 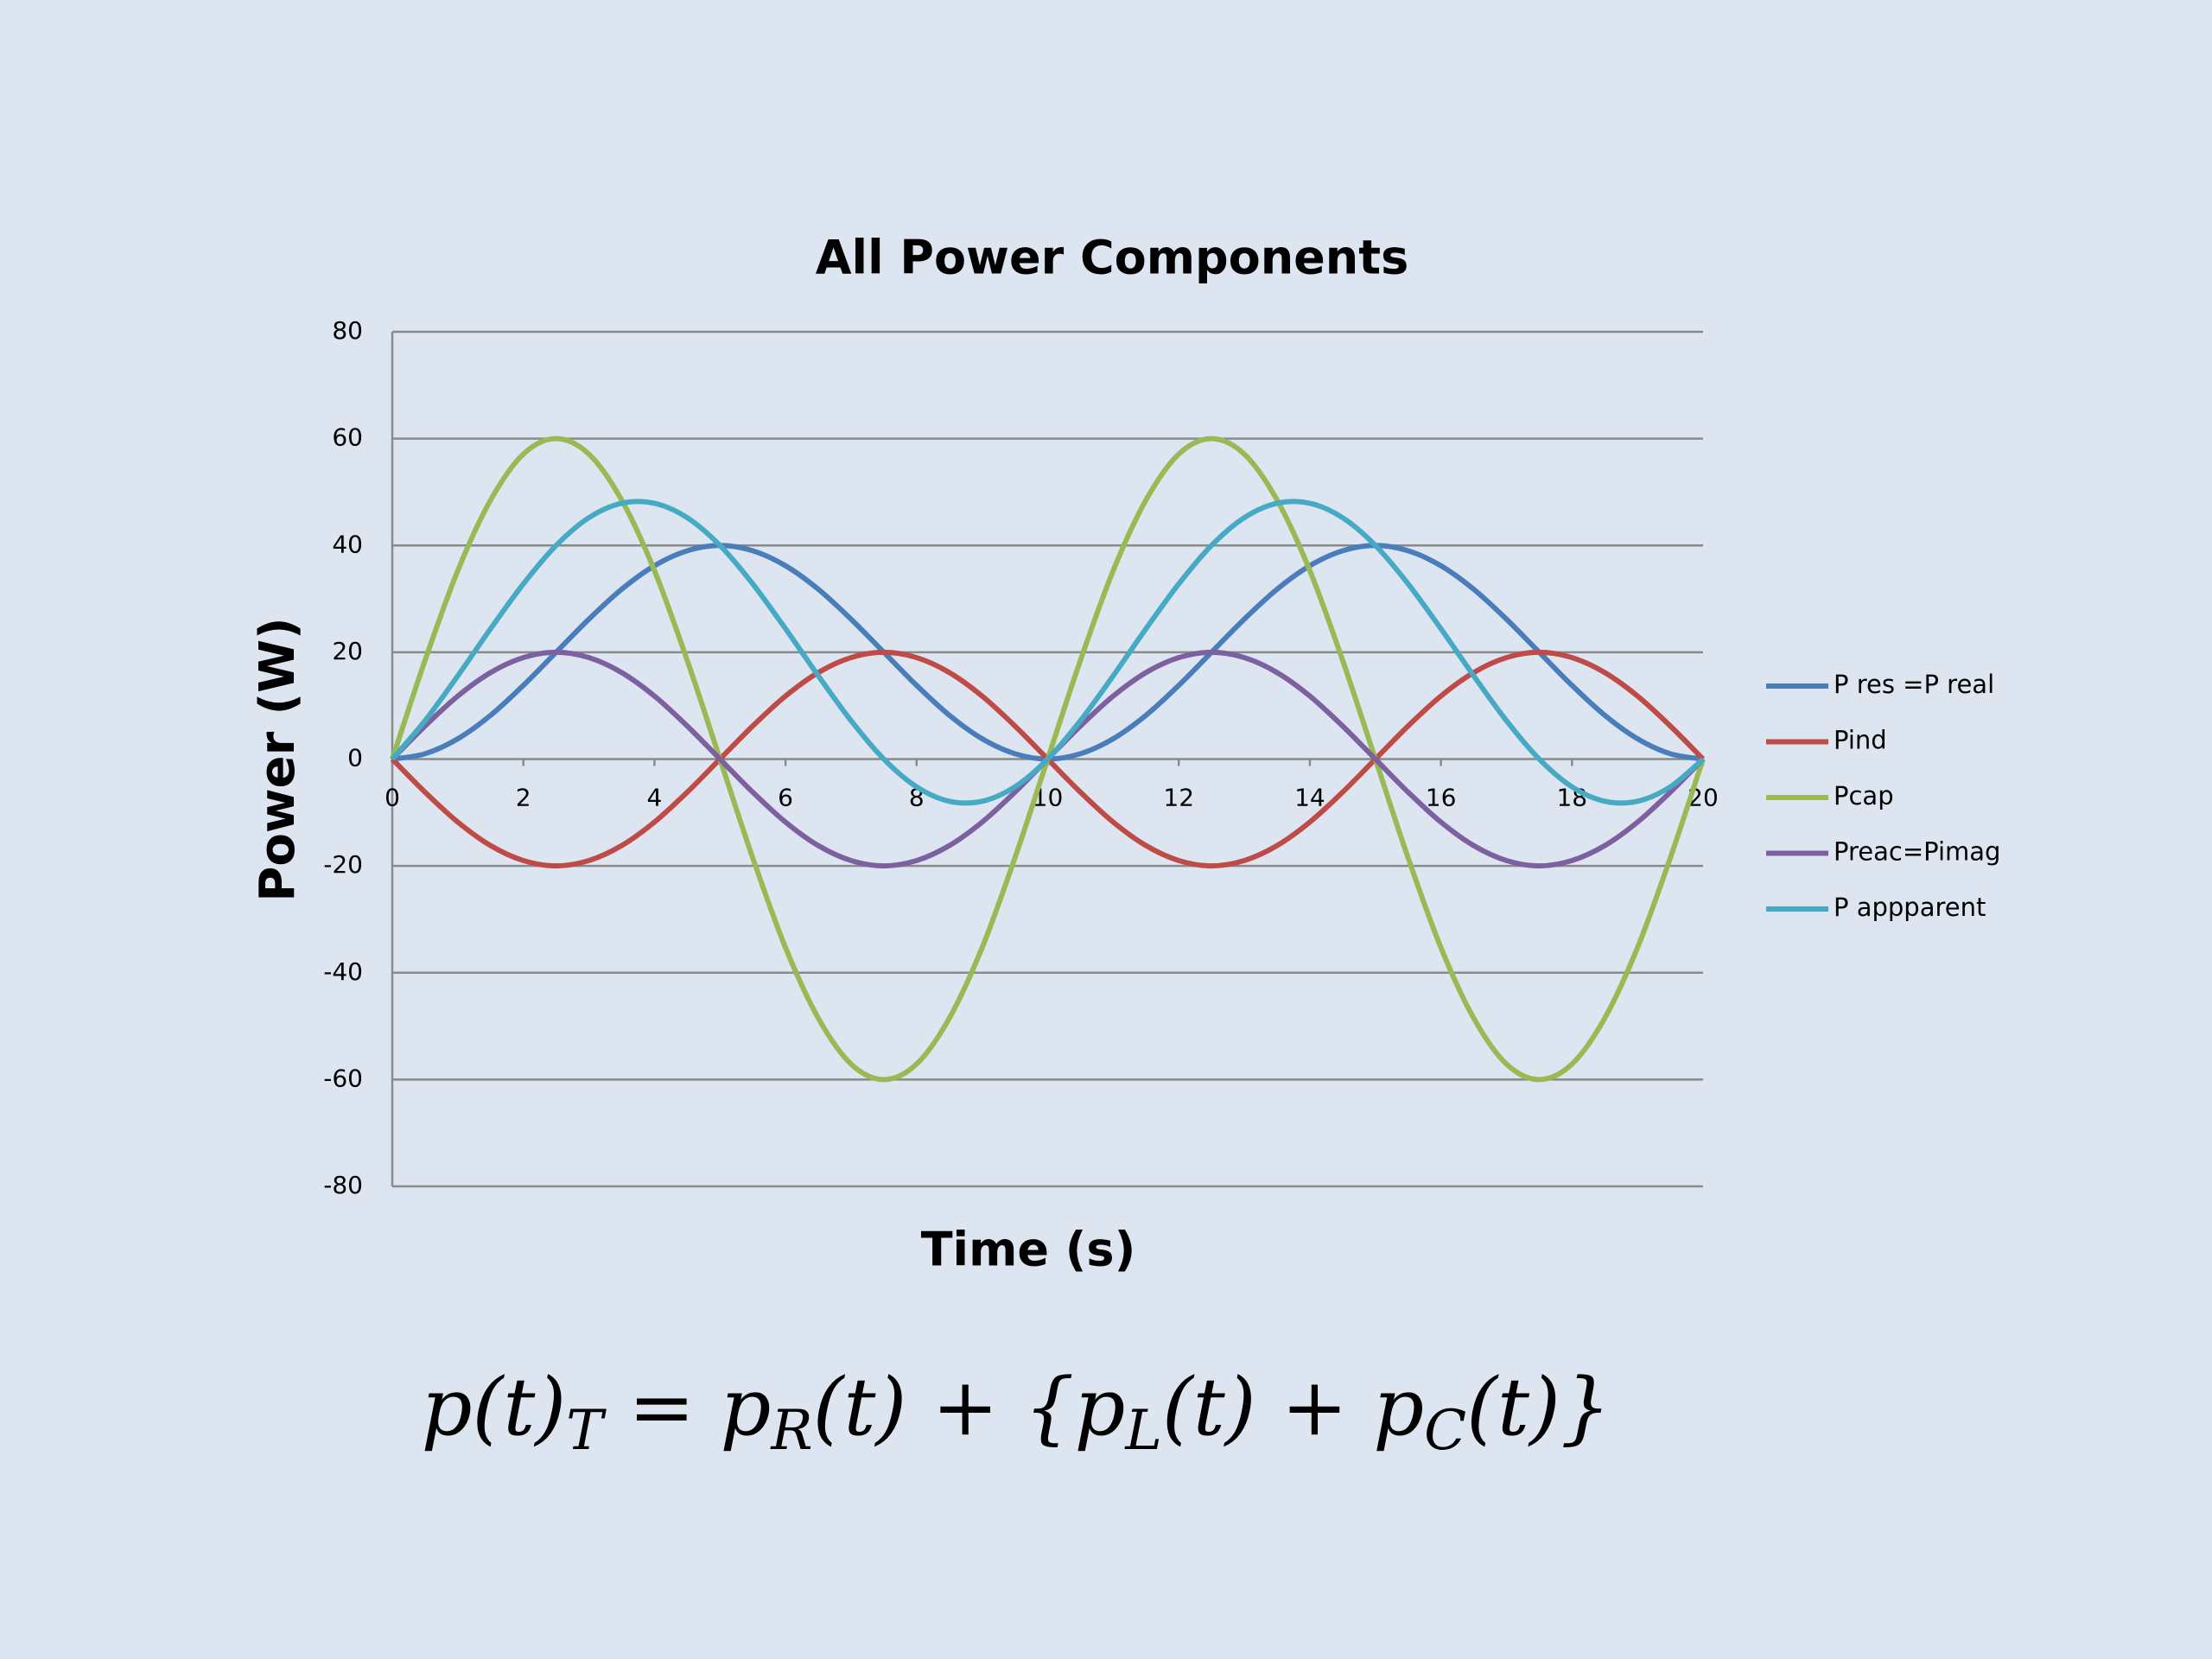 I want to click on equation-part: (t) + p, so click(x=1293, y=1407).